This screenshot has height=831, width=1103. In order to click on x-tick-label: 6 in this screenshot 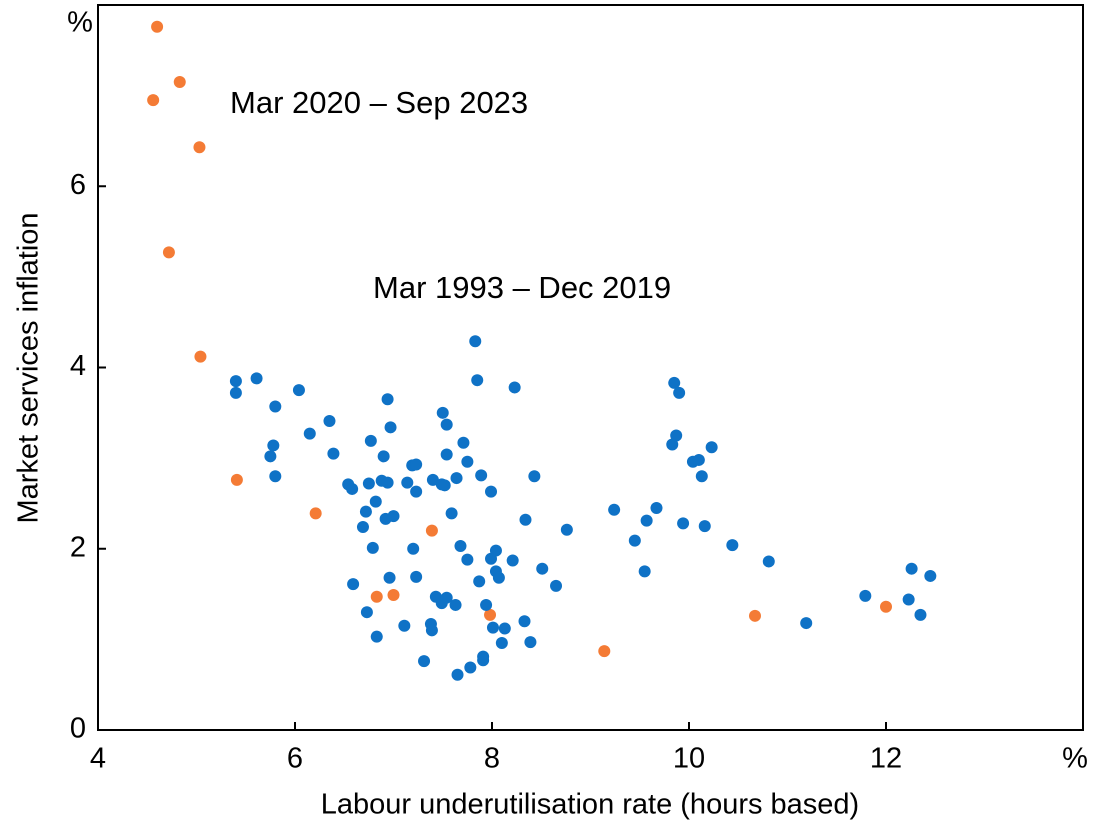, I will do `click(295, 759)`.